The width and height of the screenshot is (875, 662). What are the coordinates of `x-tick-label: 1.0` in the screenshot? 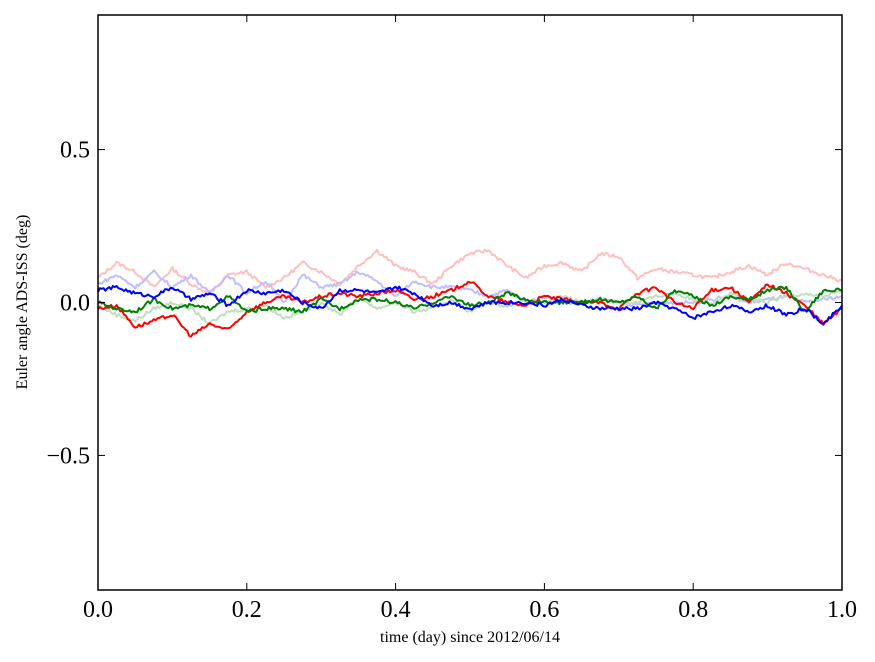 It's located at (842, 610).